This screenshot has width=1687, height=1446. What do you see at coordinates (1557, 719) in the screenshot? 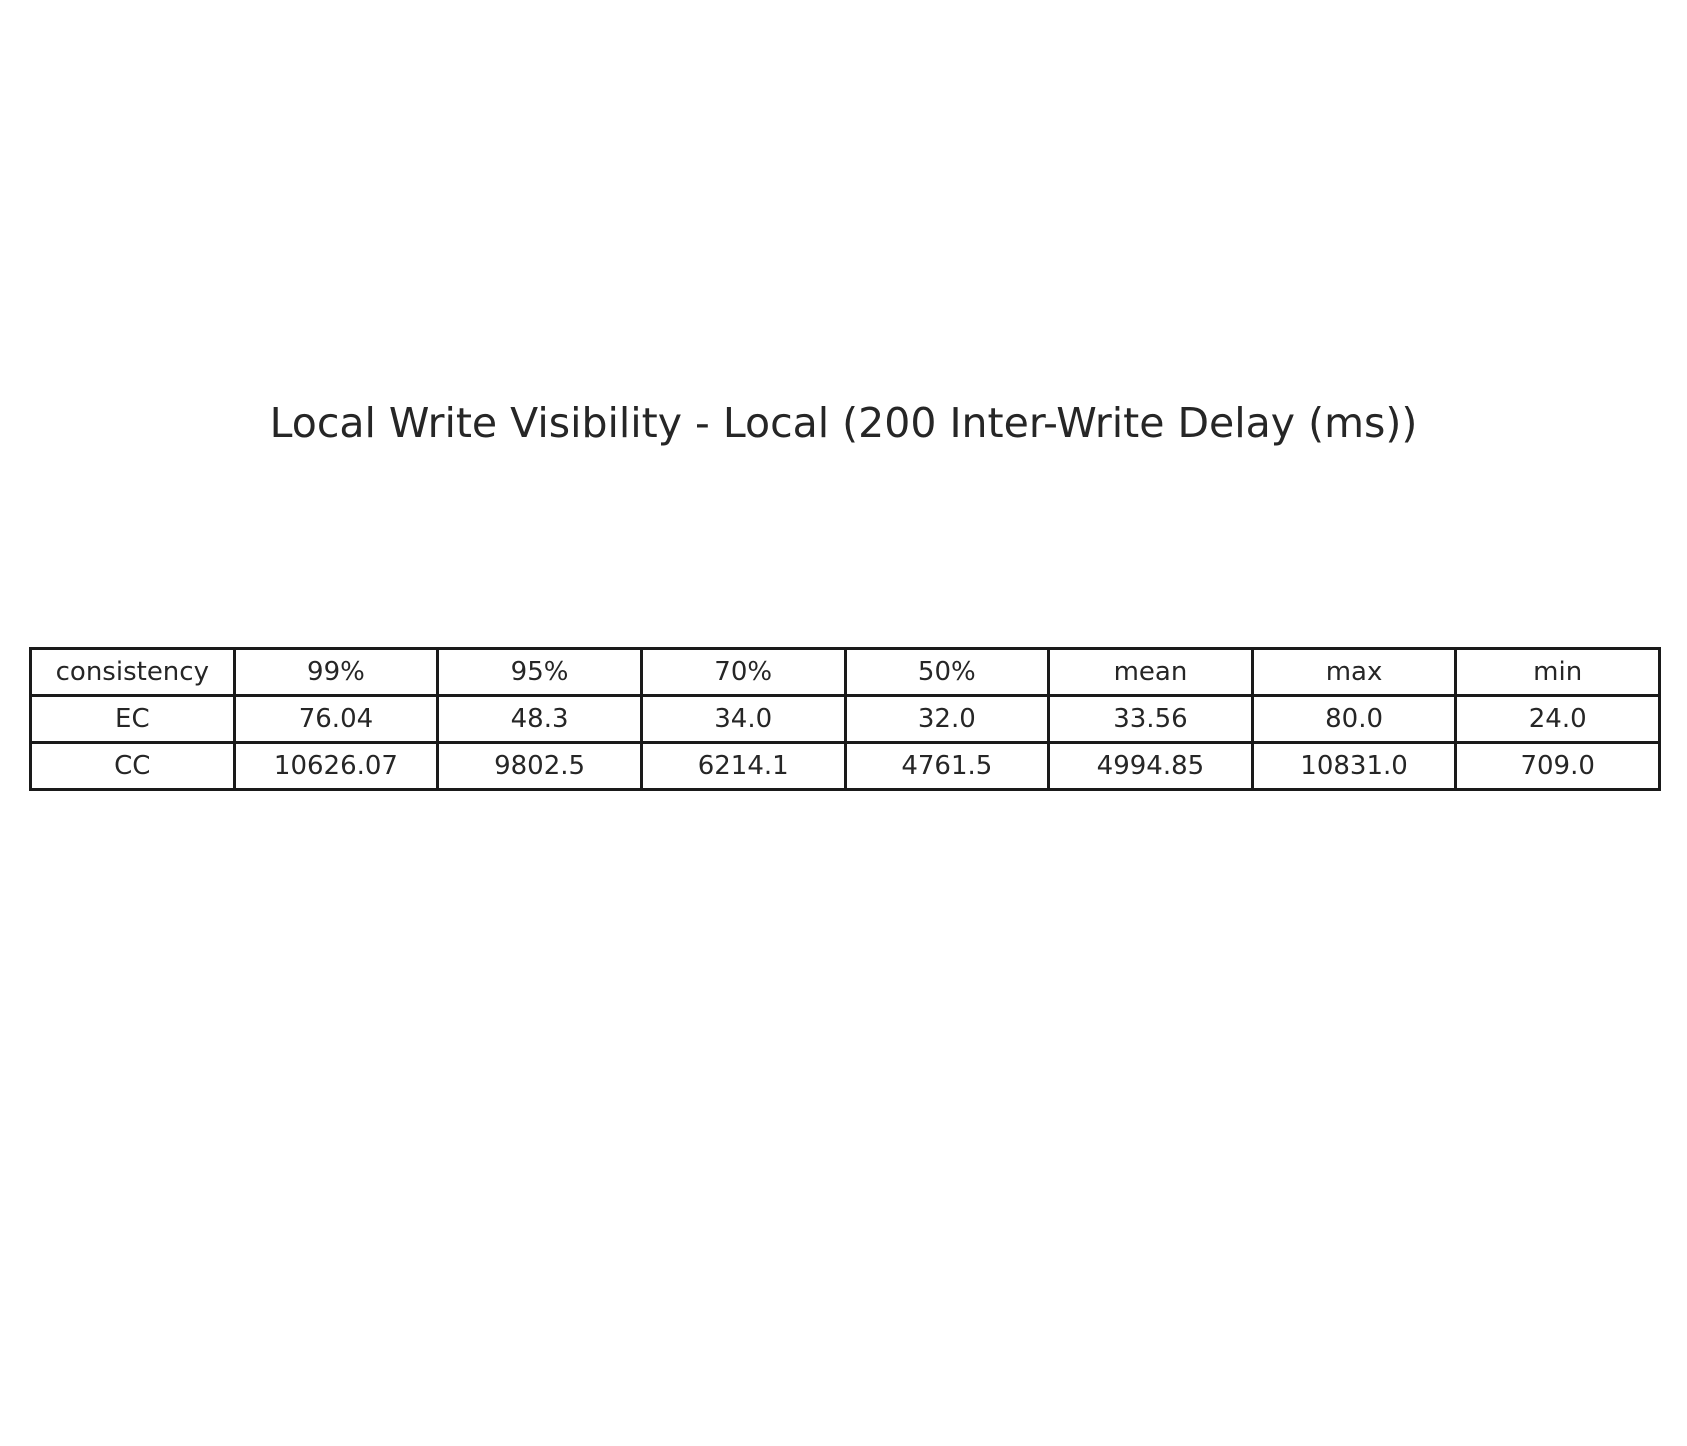
I see `table-cell: 24.0` at bounding box center [1557, 719].